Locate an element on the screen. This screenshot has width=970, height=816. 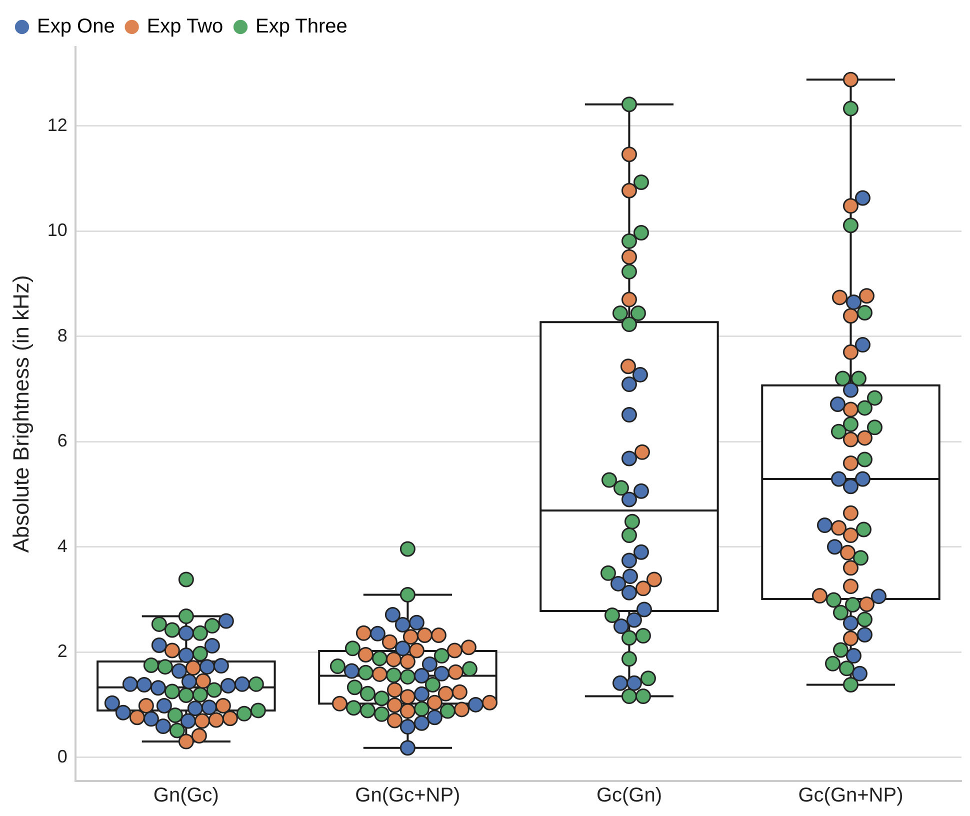
y-tick-label: 4 is located at coordinates (62, 546).